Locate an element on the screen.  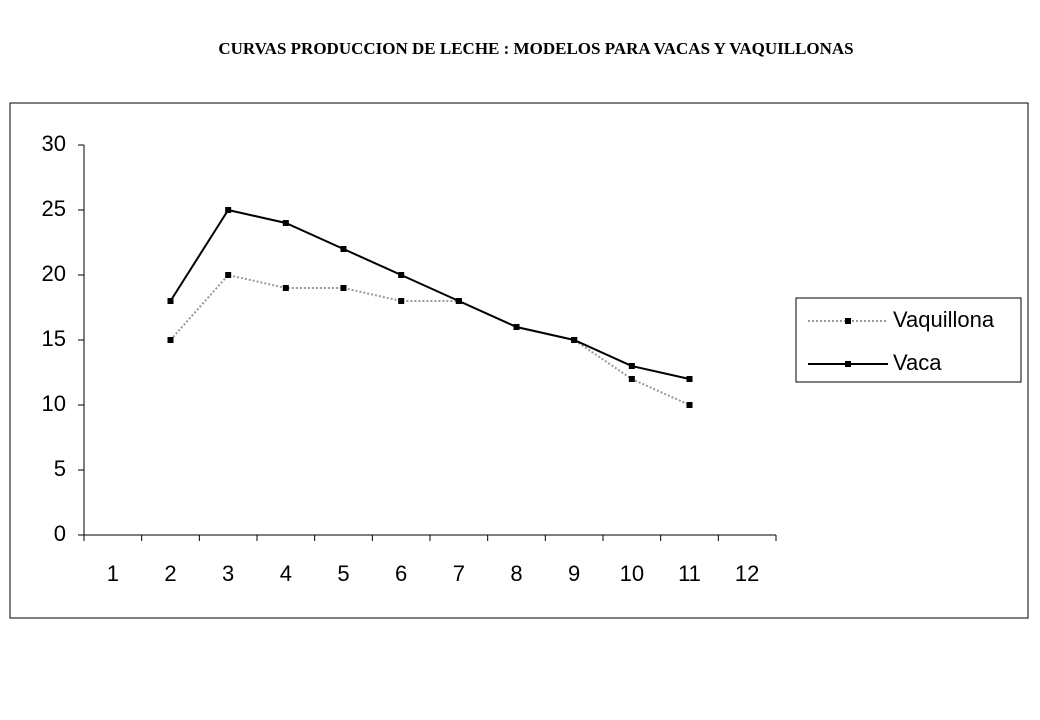
y-tick-label: 25 is located at coordinates (54, 208).